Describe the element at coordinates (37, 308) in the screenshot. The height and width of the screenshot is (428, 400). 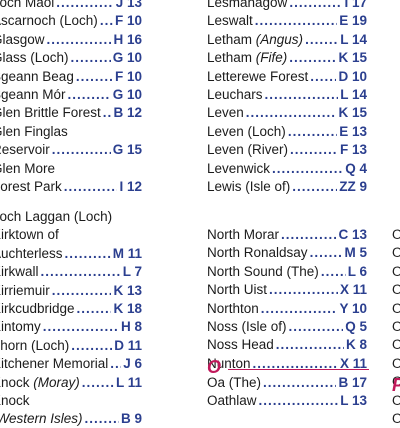
I see `place-name: Kirkcudbridge` at that location.